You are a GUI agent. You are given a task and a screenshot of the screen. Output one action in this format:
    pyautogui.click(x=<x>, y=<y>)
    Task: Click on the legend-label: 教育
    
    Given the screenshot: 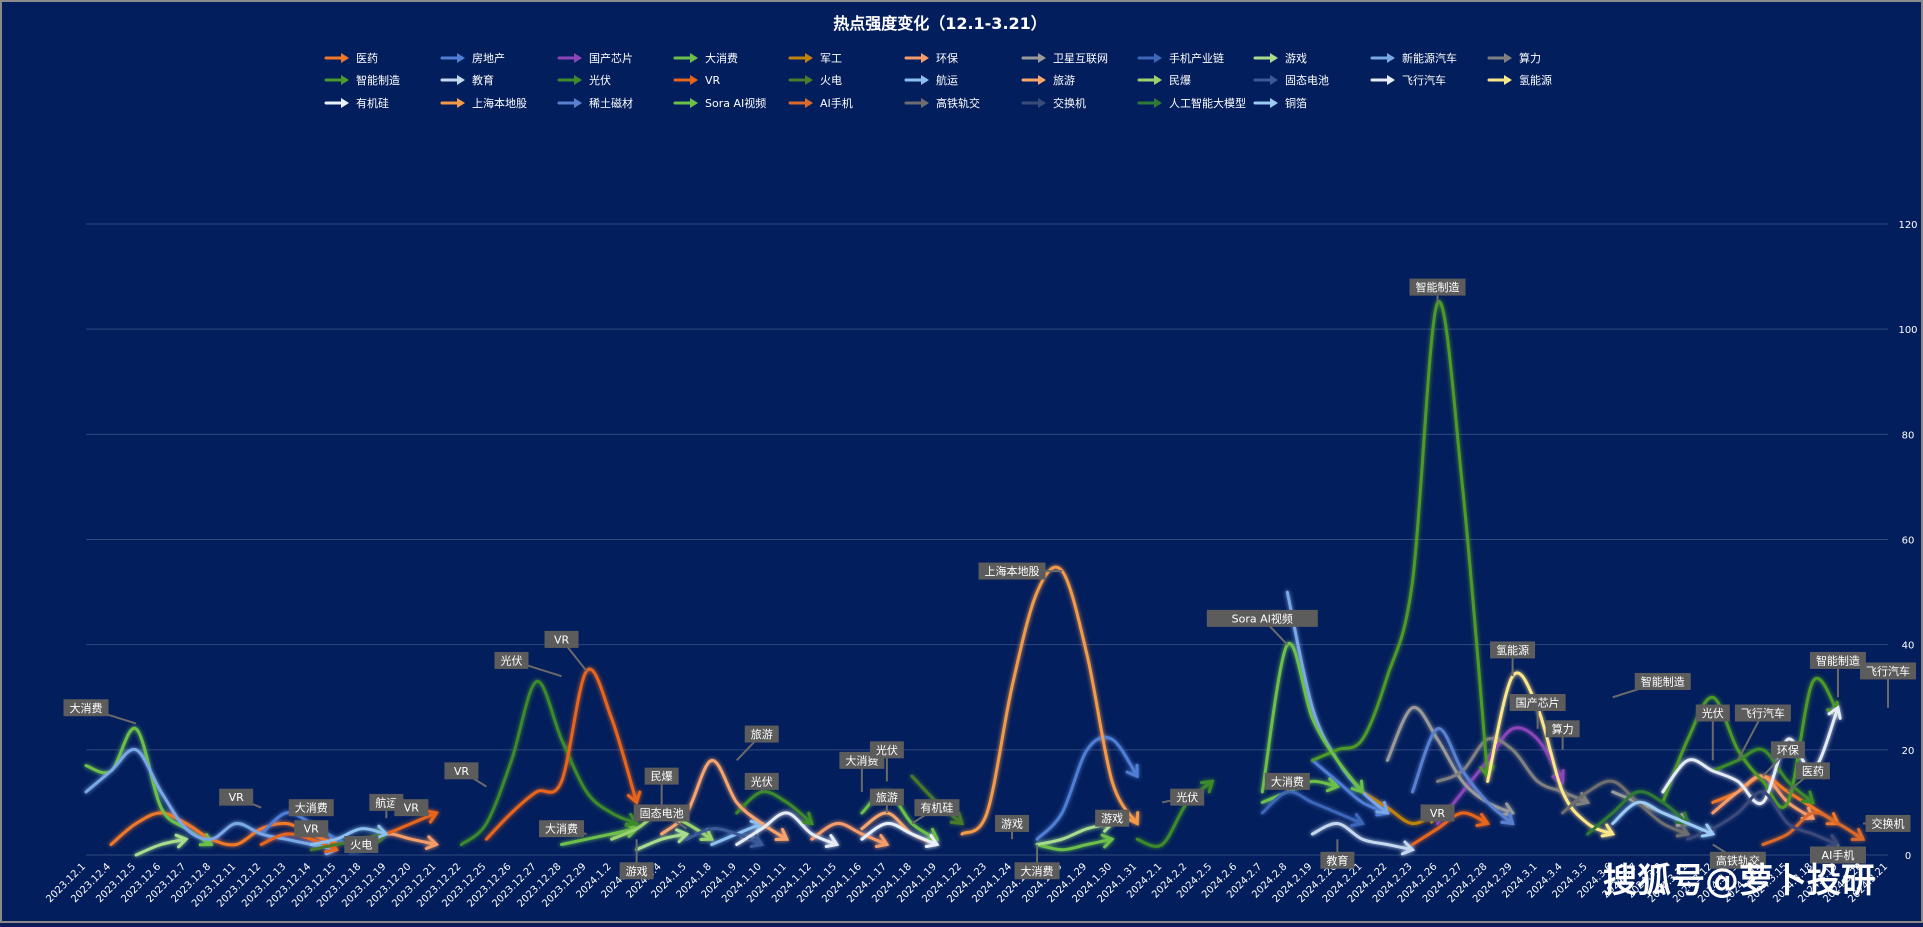 What is the action you would take?
    pyautogui.click(x=483, y=80)
    